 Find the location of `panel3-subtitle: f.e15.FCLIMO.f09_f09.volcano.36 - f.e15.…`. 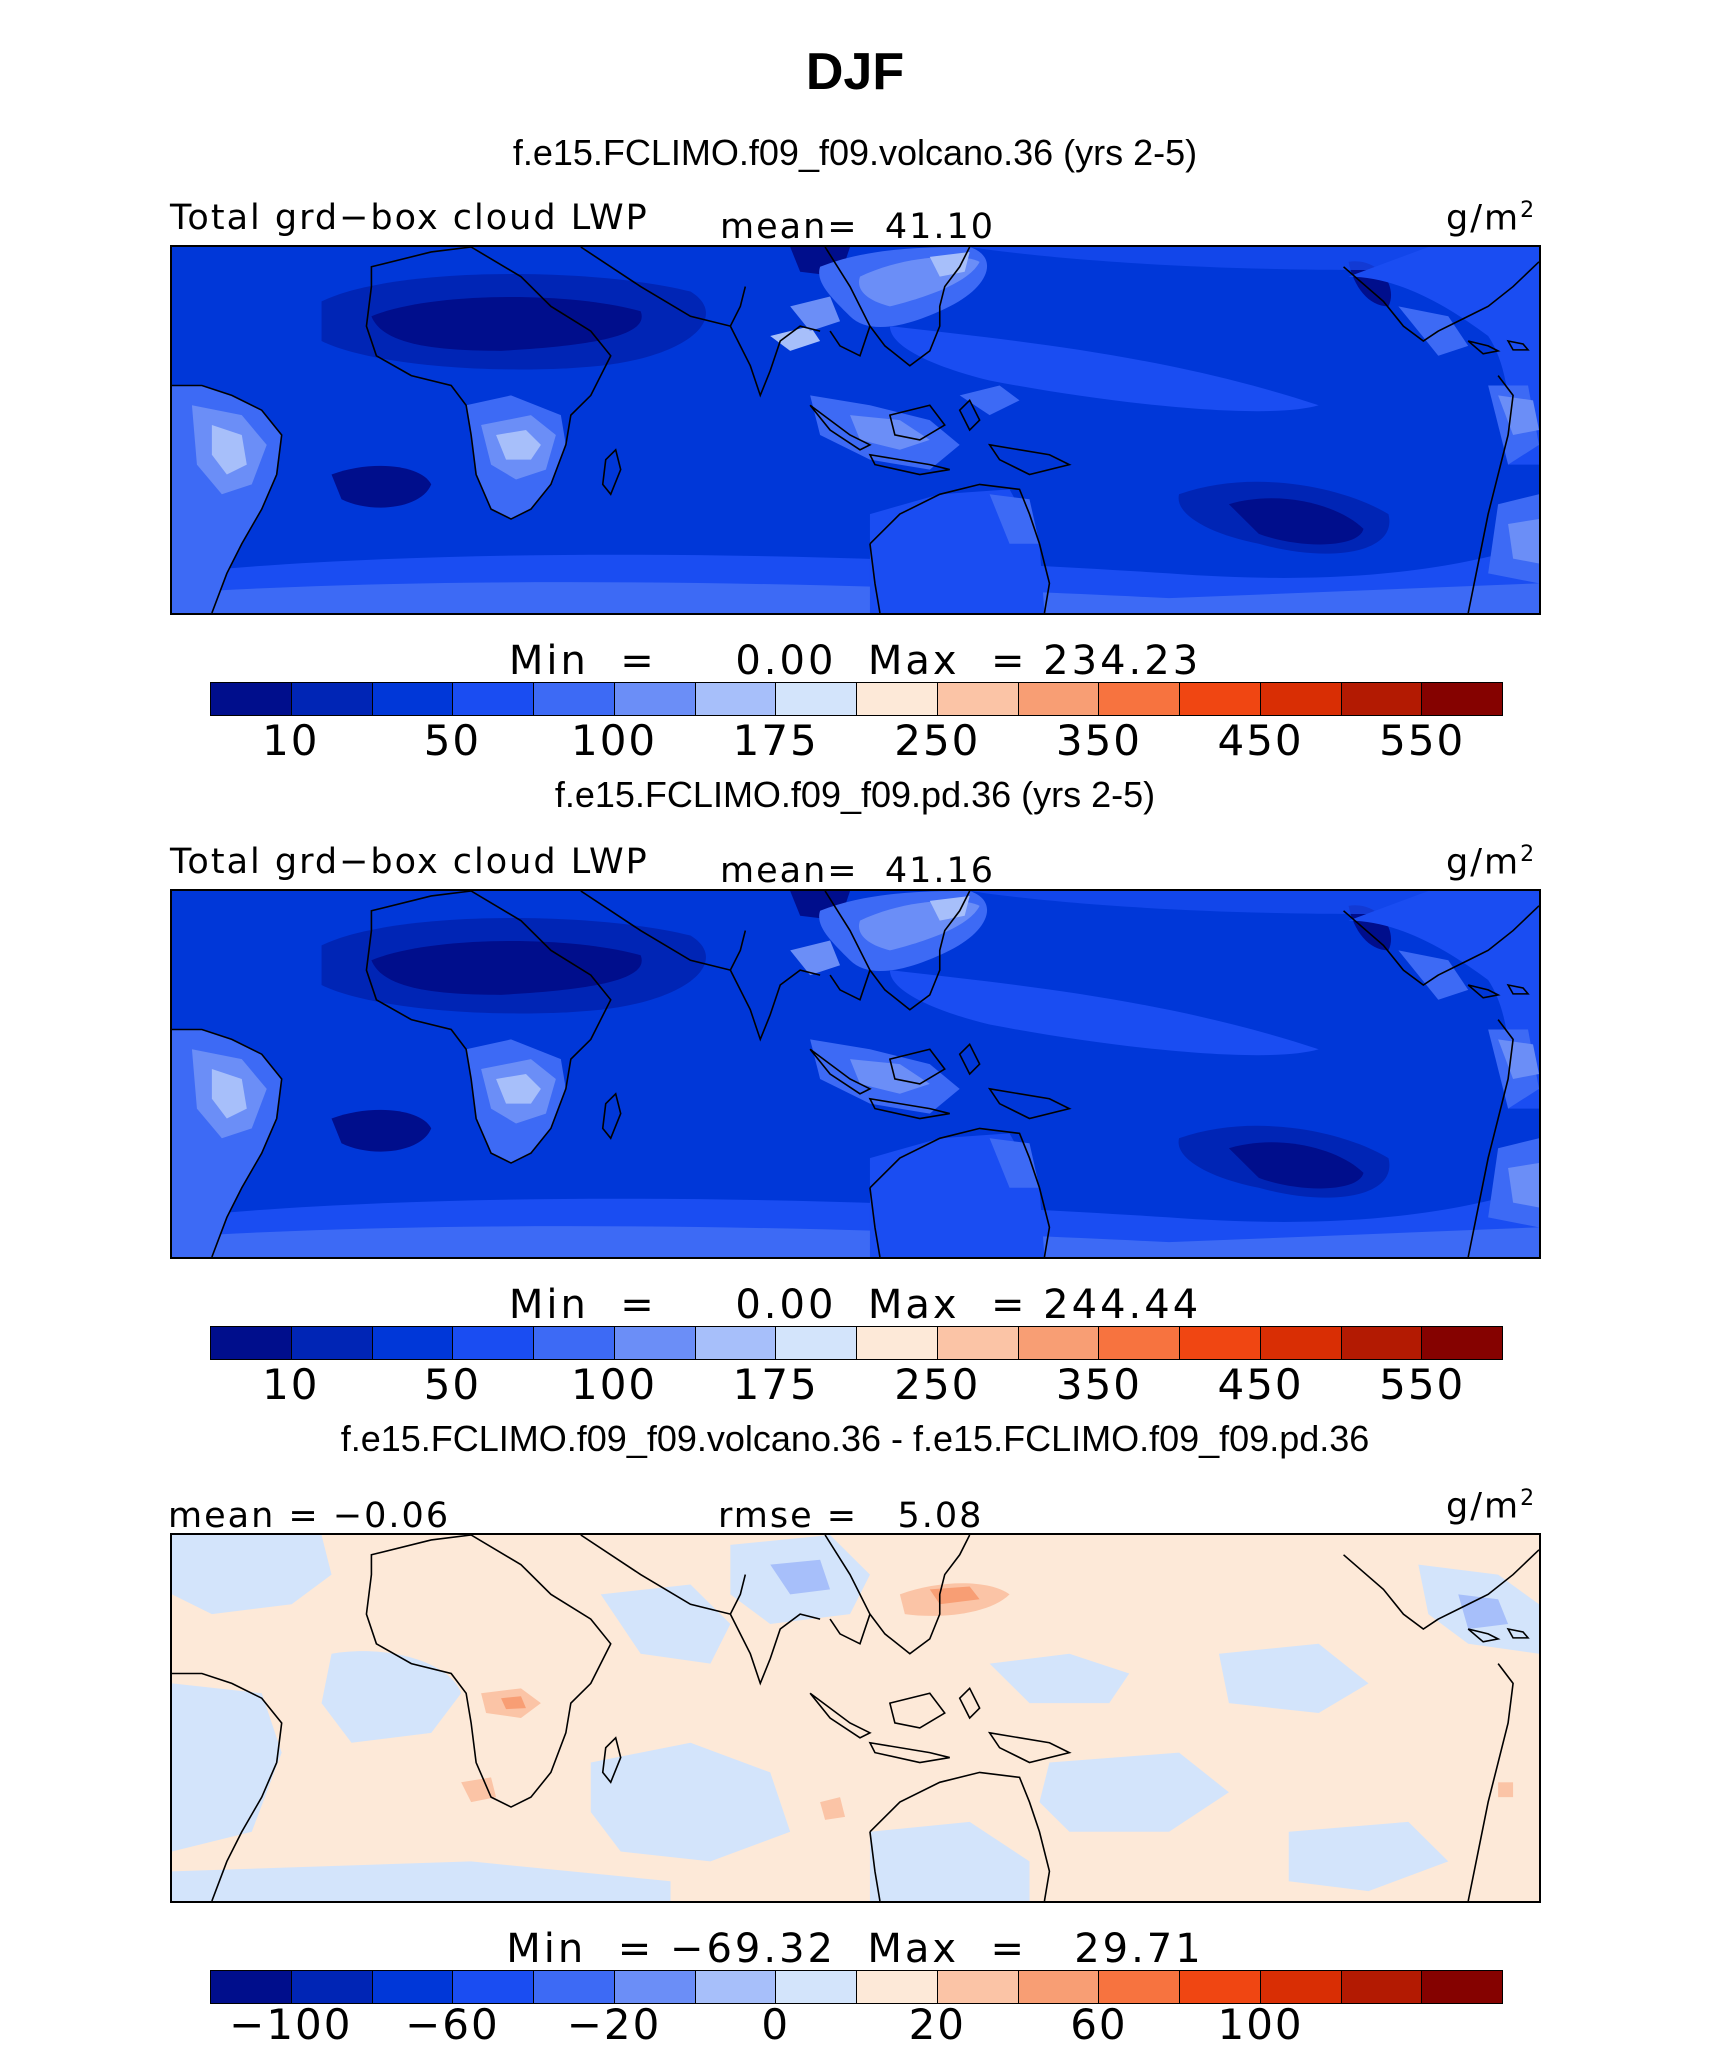

panel3-subtitle: f.e15.FCLIMO.f09_f09.volcano.36 - f.e15.… is located at coordinates (855, 1438).